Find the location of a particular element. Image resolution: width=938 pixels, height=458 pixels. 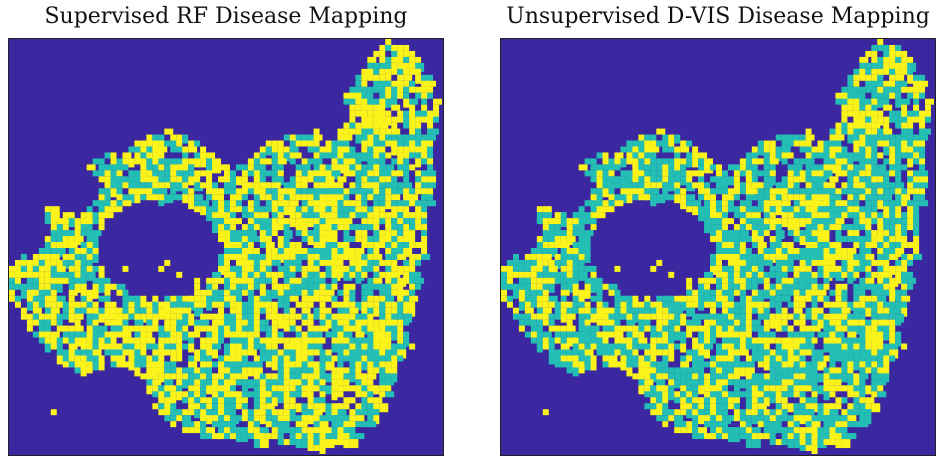

left-map-title: Supervised RF Disease Mapping is located at coordinates (226, 16).